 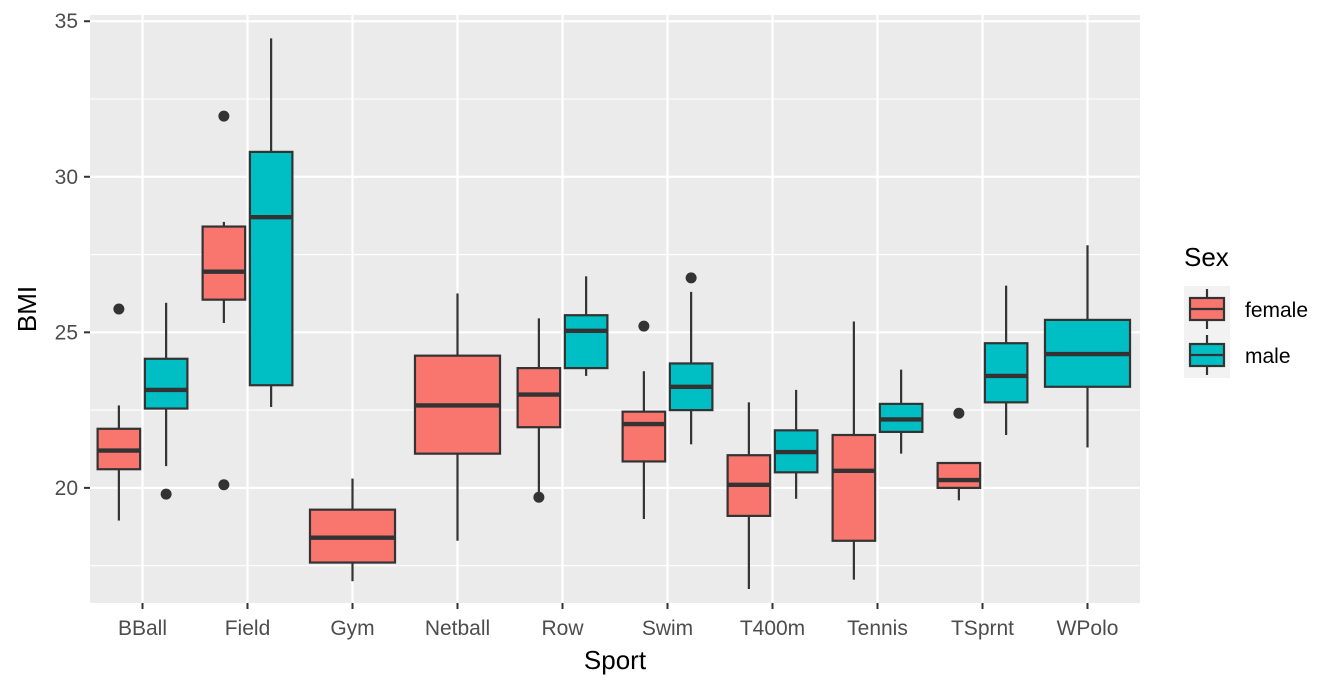 I want to click on box-female-row, so click(x=539, y=410).